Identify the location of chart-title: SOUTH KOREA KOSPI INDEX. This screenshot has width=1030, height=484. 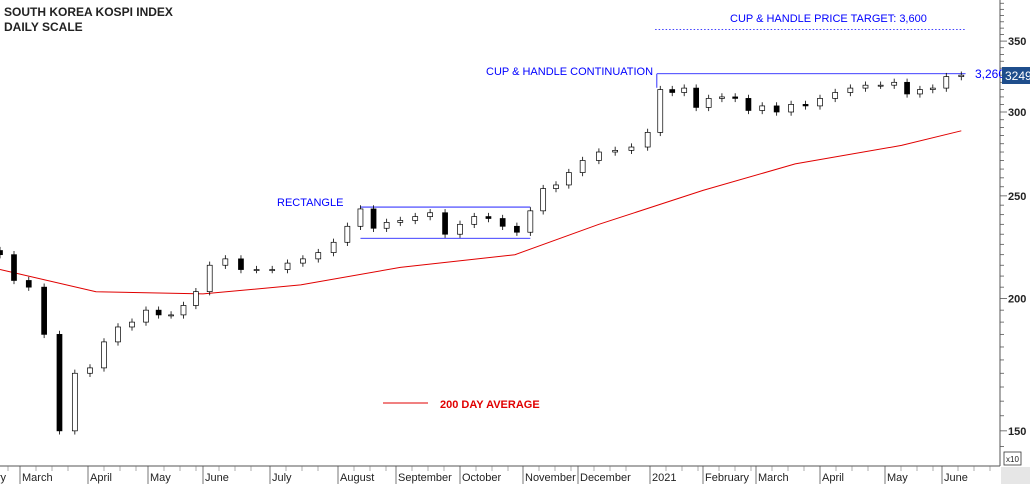
(88, 12).